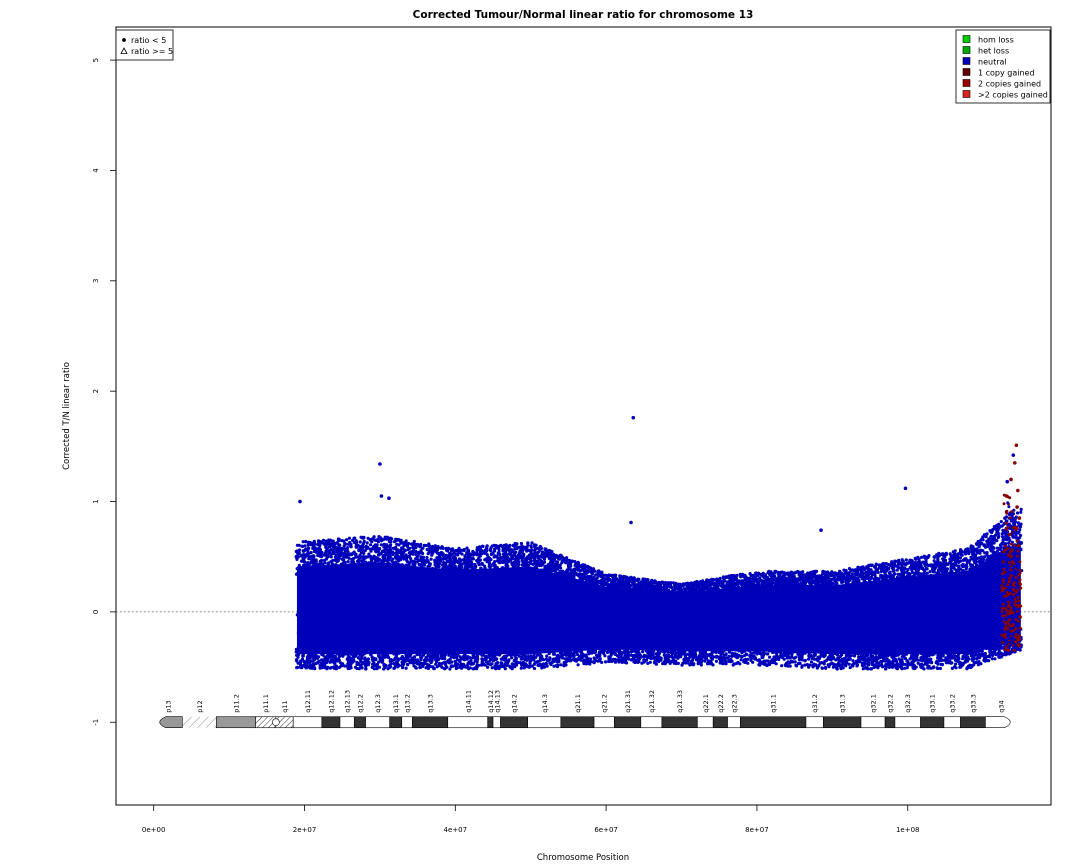 Image resolution: width=1080 pixels, height=864 pixels. I want to click on y-tick-label: 4, so click(96, 170).